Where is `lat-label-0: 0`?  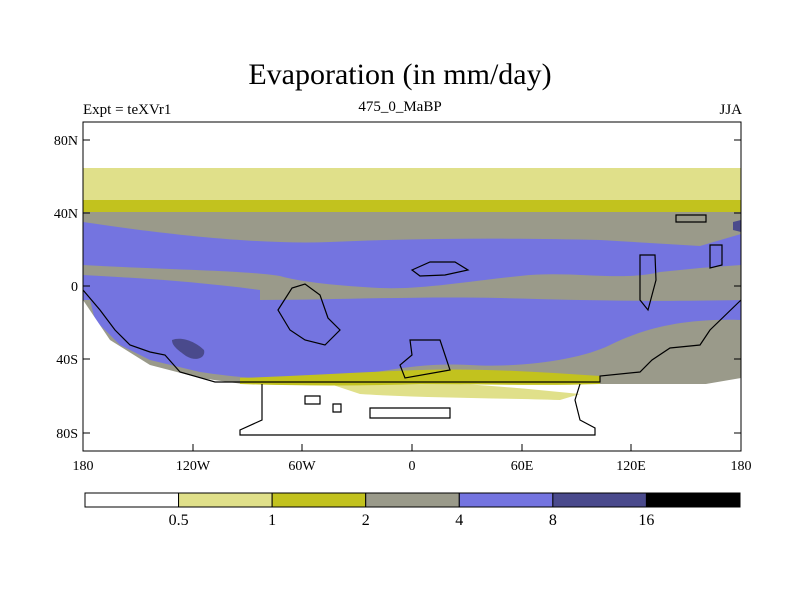 lat-label-0: 0 is located at coordinates (74, 287).